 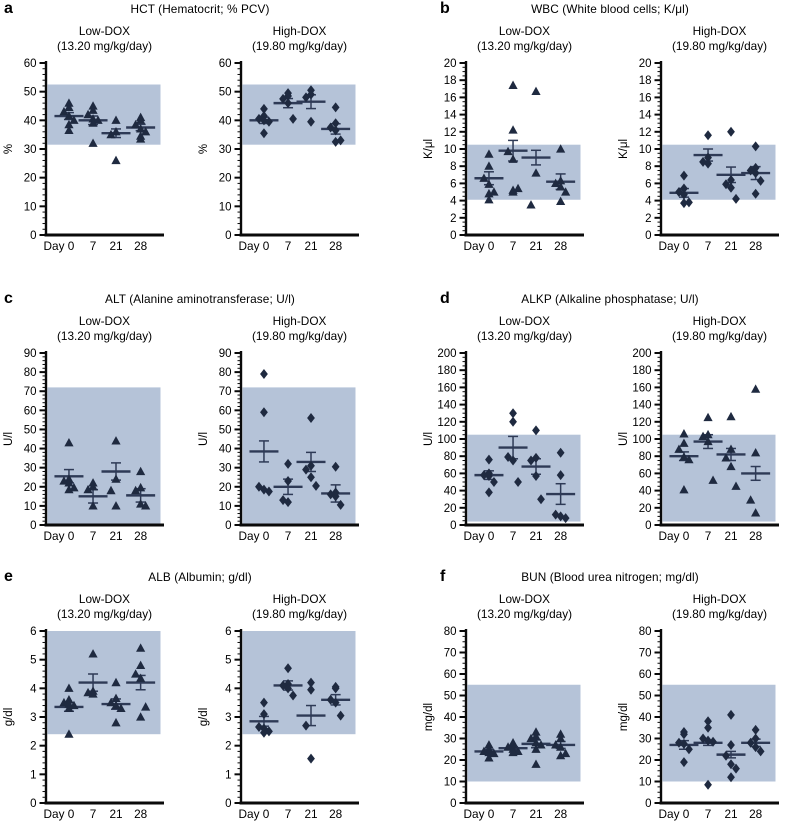 I want to click on panel-letter-c: c, so click(x=8, y=298).